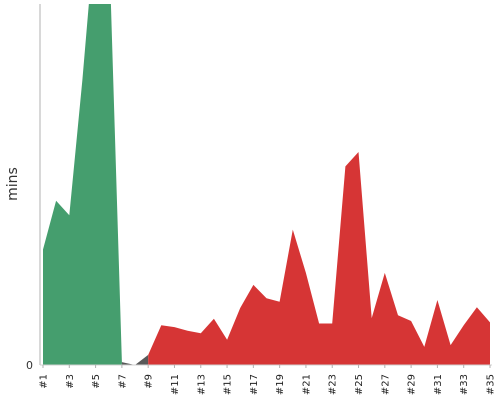 This screenshot has width=500, height=400. What do you see at coordinates (306, 384) in the screenshot?
I see `x-tick-label: #21` at bounding box center [306, 384].